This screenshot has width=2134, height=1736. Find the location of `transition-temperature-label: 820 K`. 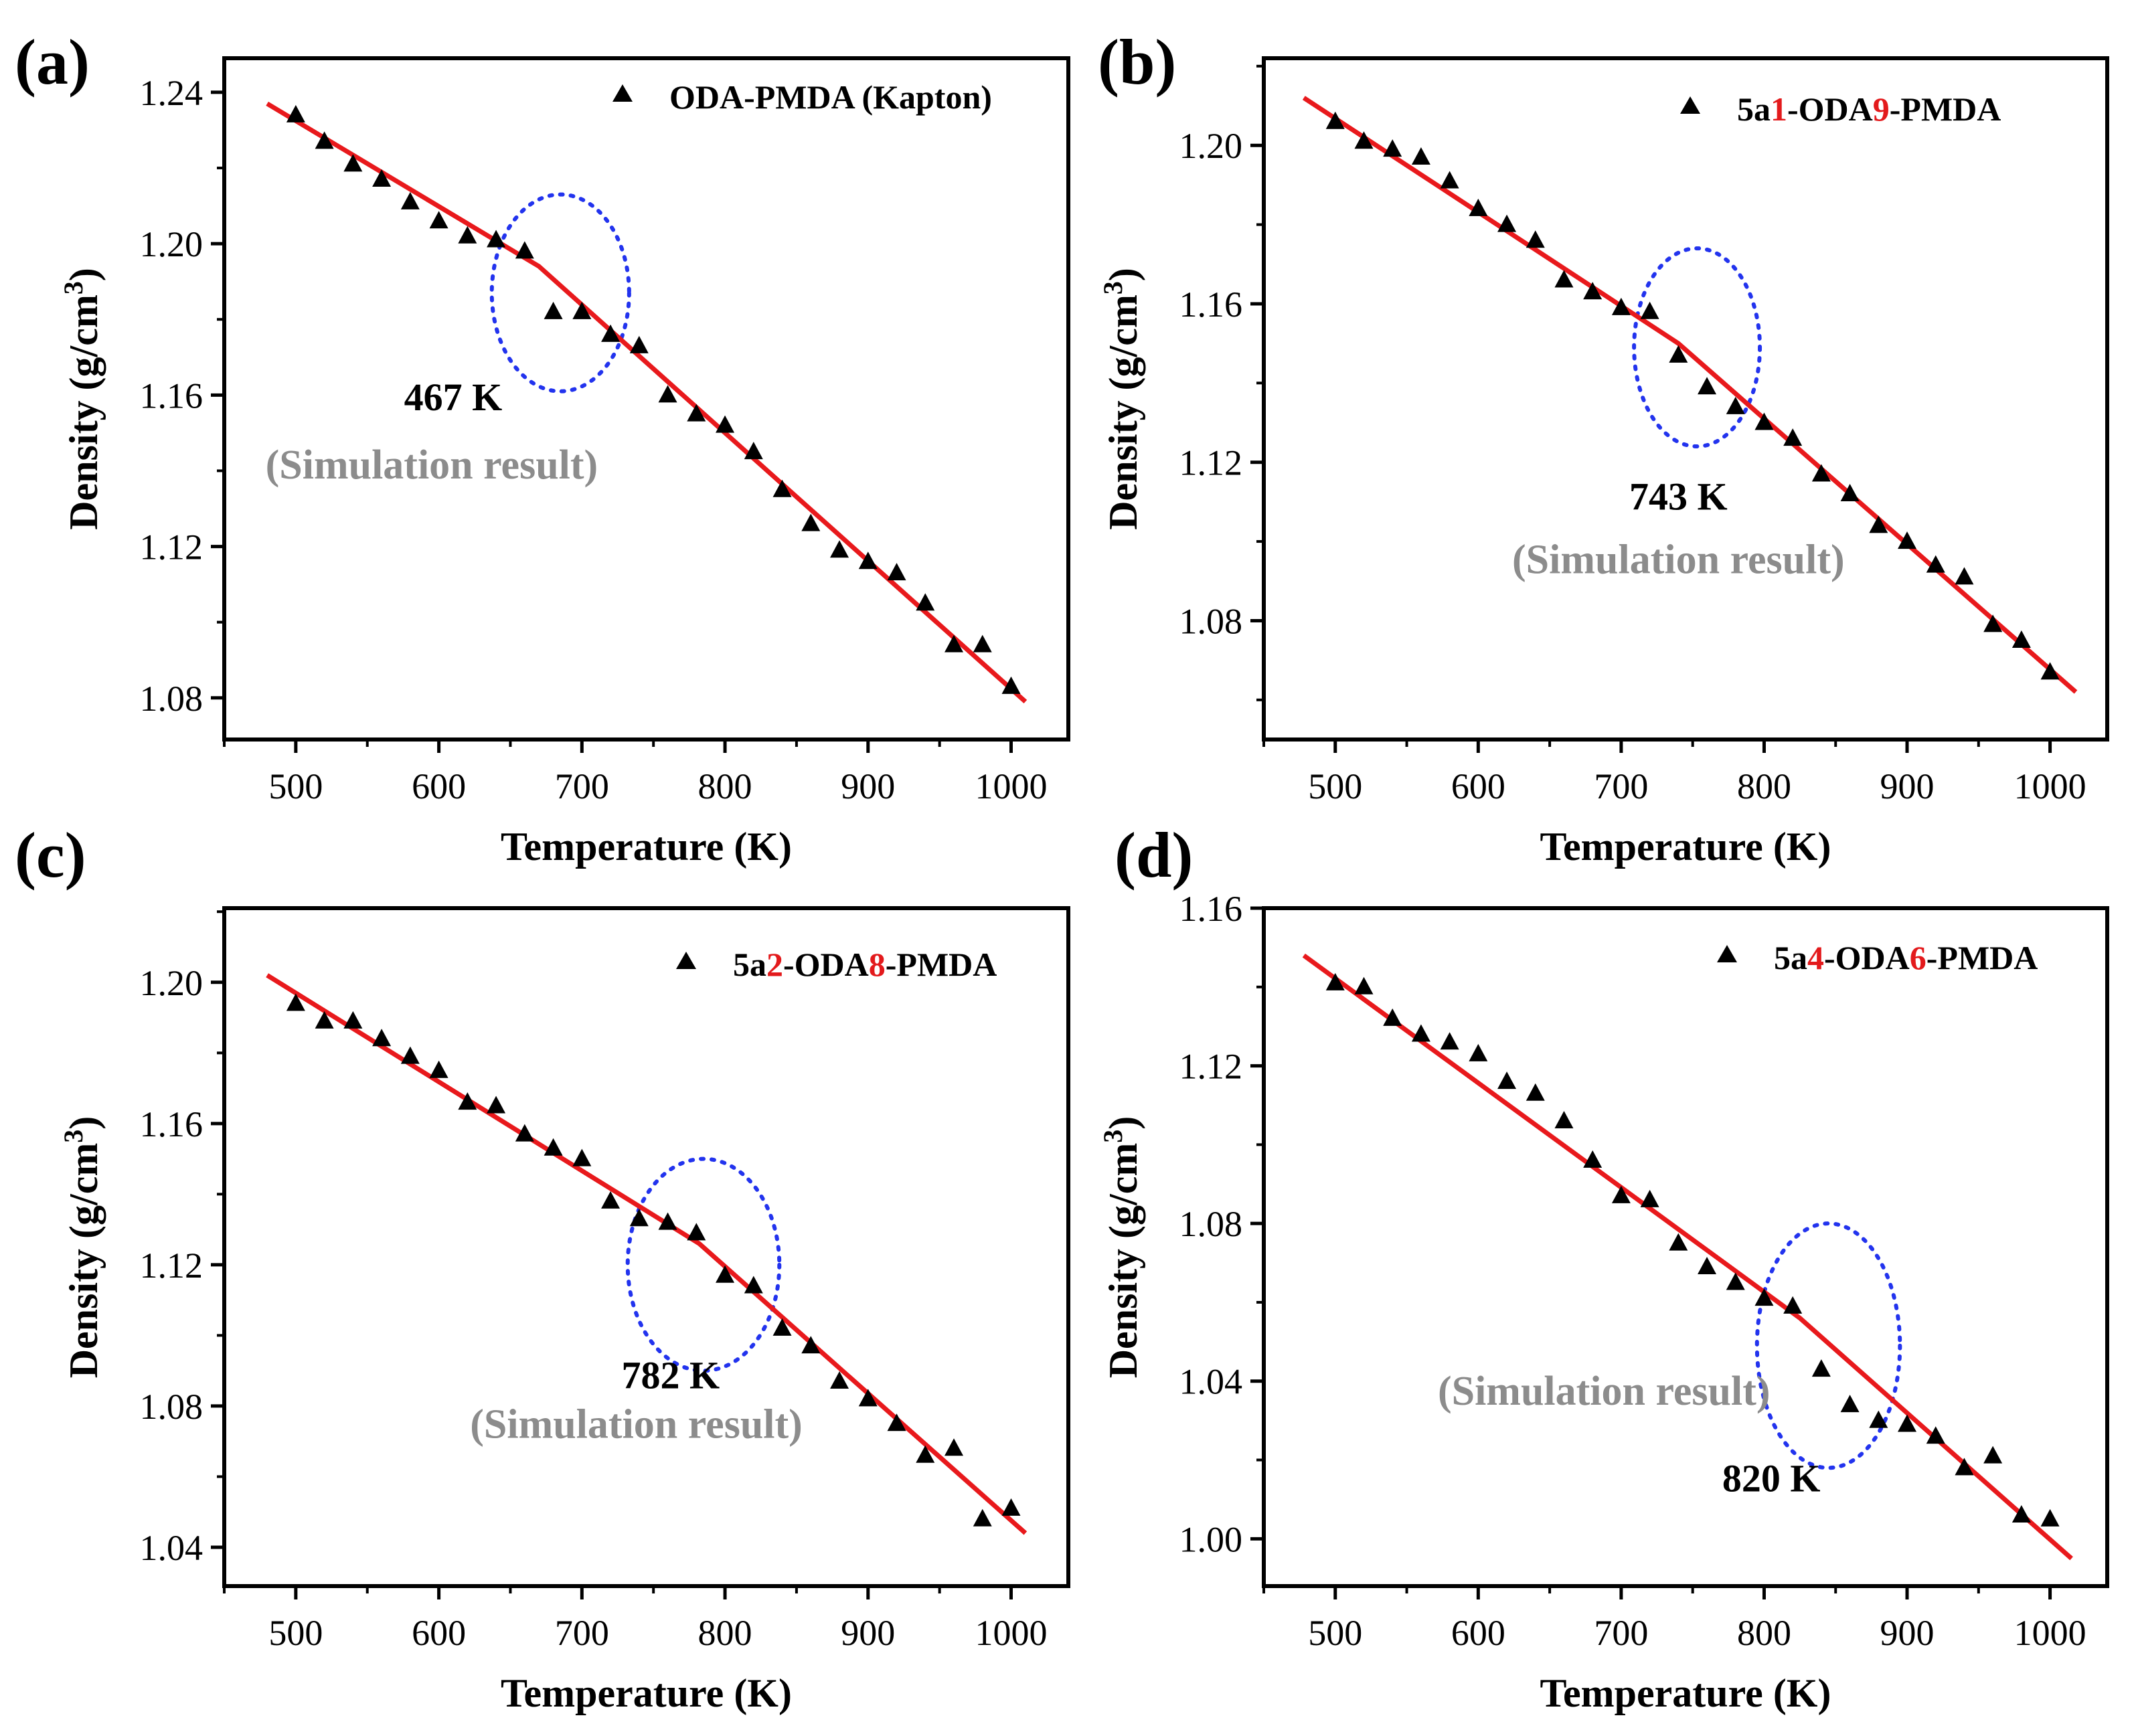

transition-temperature-label: 820 K is located at coordinates (1771, 1478).